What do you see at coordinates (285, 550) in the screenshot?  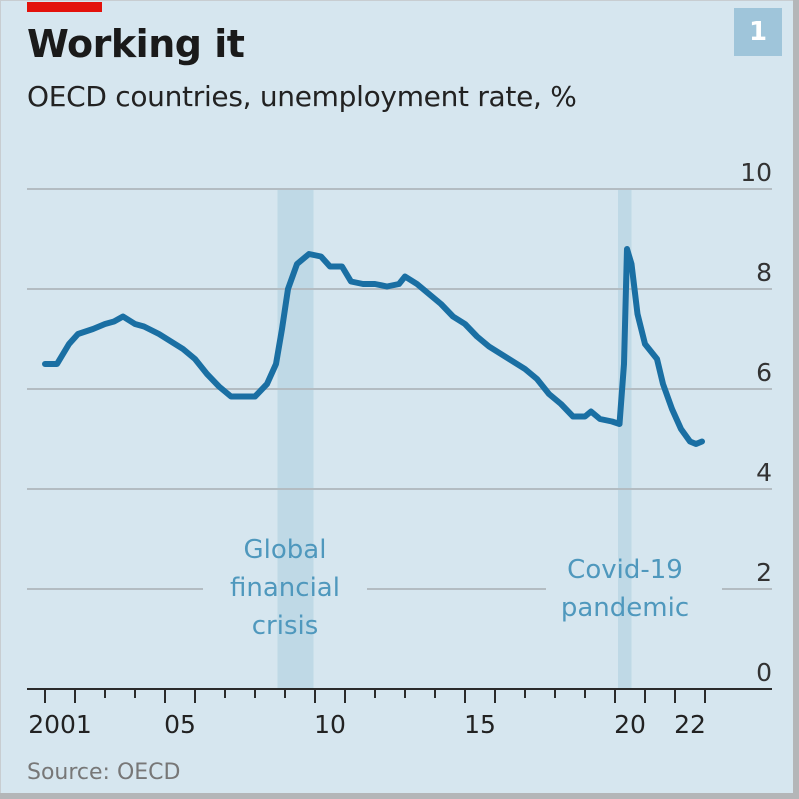 I see `annotation-gfc: Global` at bounding box center [285, 550].